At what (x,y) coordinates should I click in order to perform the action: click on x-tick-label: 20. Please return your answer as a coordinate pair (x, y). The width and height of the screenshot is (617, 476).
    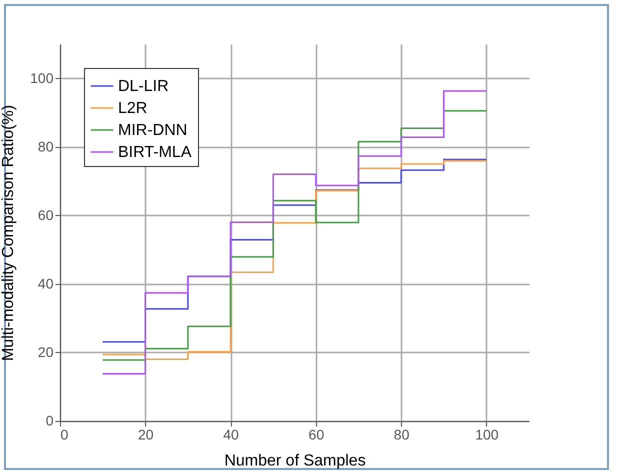
    Looking at the image, I should click on (146, 434).